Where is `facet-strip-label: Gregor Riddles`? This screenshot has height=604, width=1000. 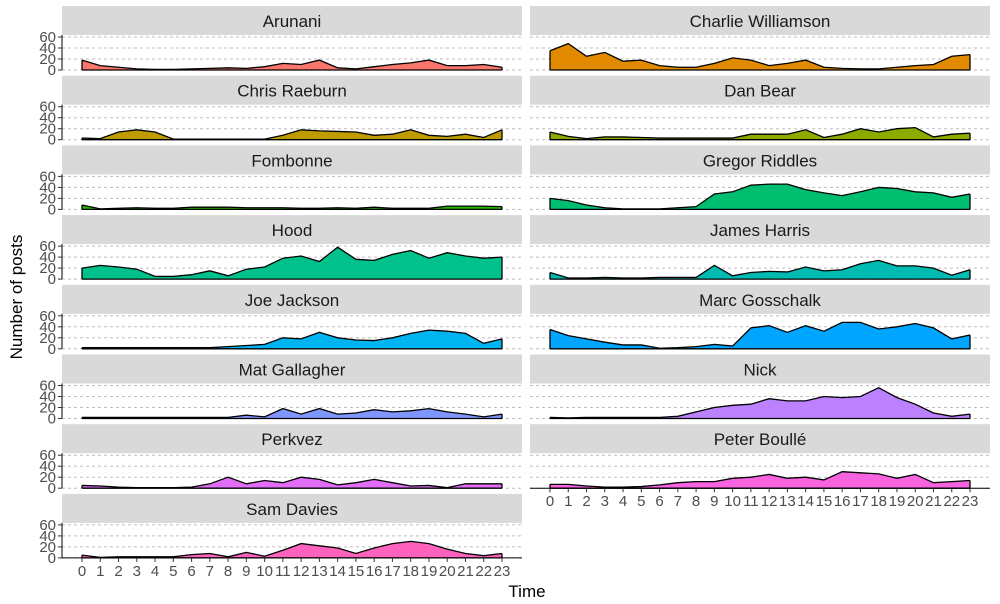
facet-strip-label: Gregor Riddles is located at coordinates (760, 160).